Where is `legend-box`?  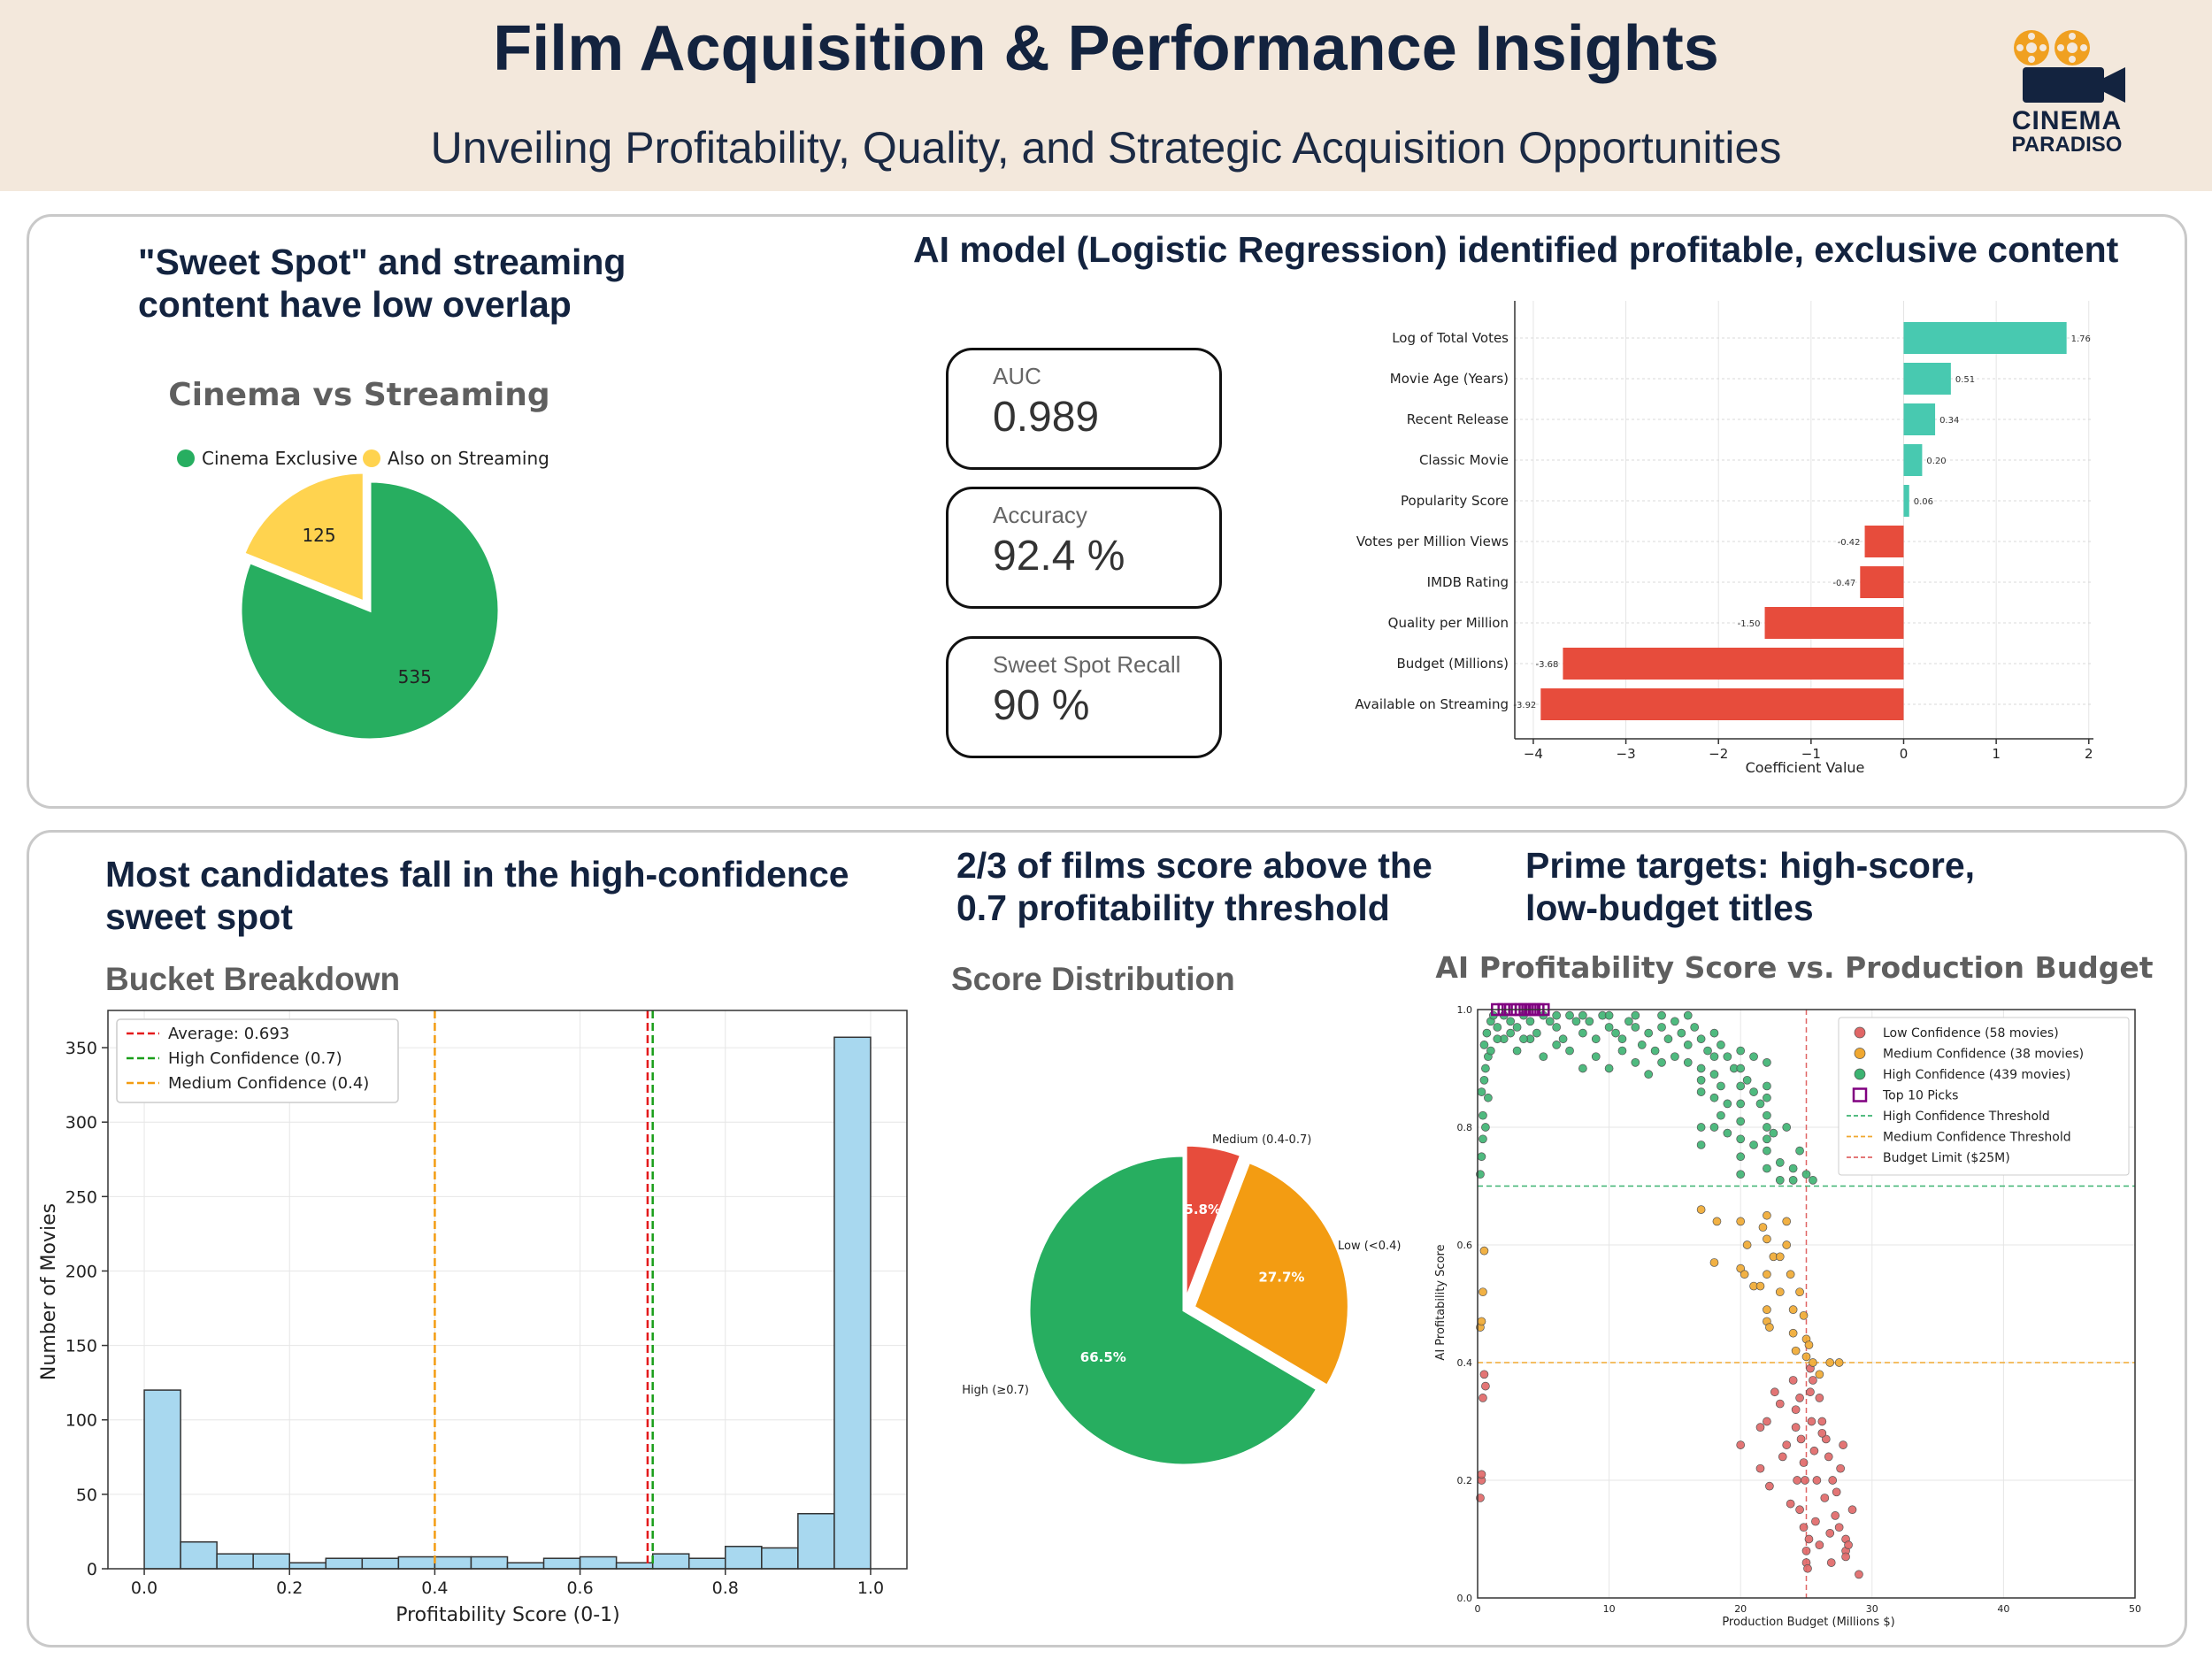 legend-box is located at coordinates (257, 1061).